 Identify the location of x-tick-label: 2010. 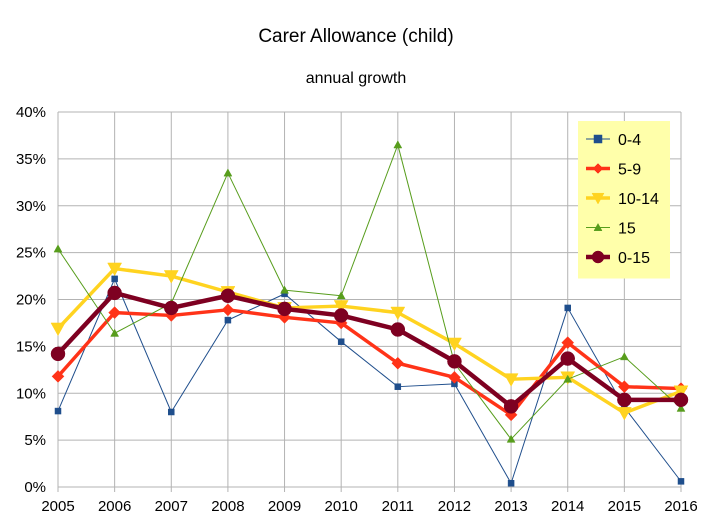
(340, 506).